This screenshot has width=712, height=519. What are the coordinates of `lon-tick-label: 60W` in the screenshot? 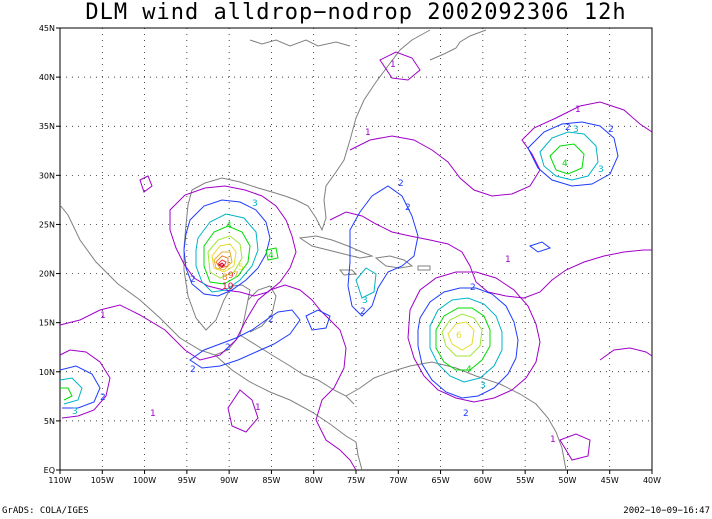 It's located at (483, 480).